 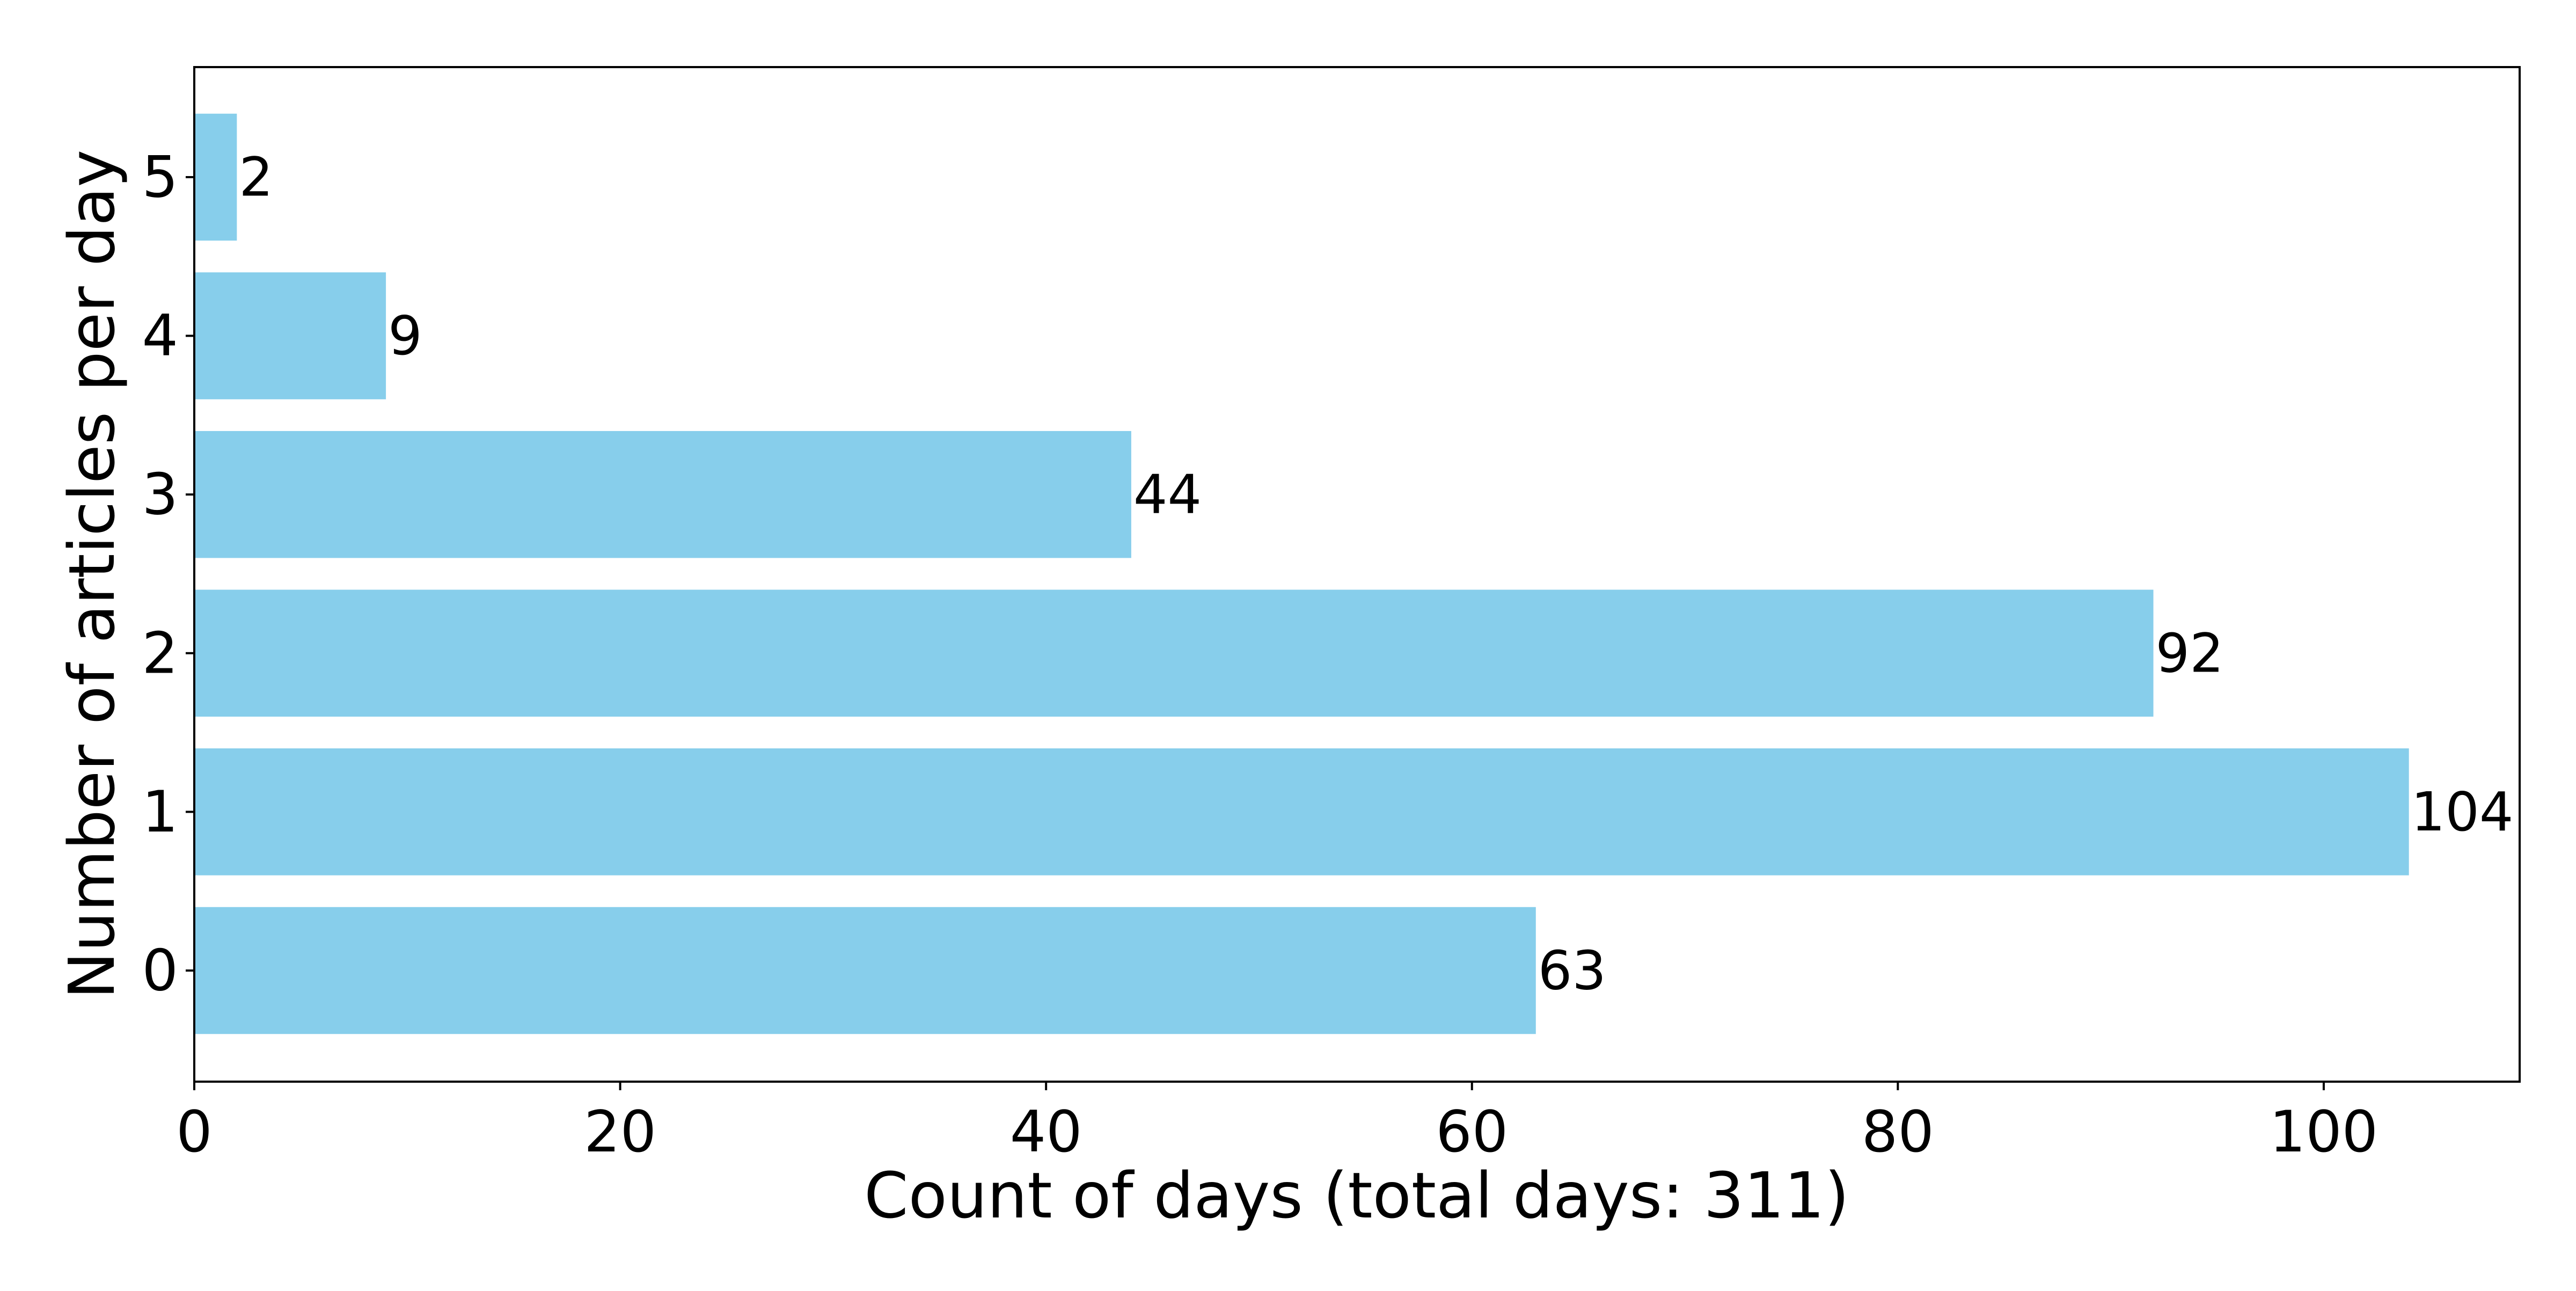 What do you see at coordinates (194, 1132) in the screenshot?
I see `x-tick-label-0: 0` at bounding box center [194, 1132].